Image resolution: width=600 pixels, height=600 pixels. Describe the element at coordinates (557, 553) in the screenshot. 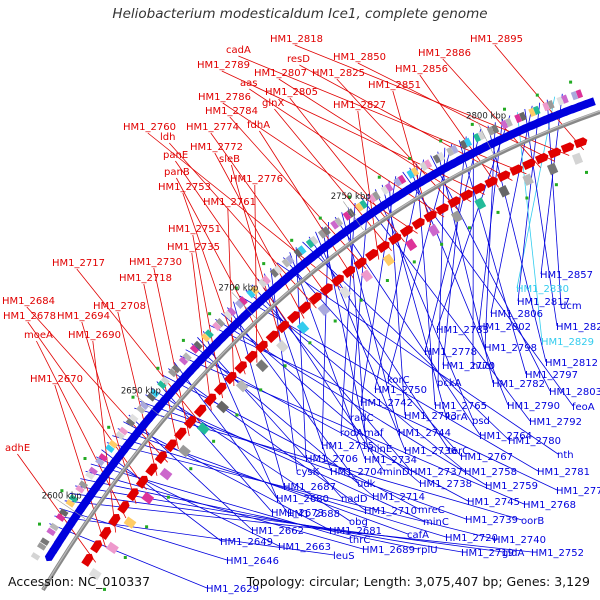

I see `reverse-gene-label: HM1_2752` at that location.